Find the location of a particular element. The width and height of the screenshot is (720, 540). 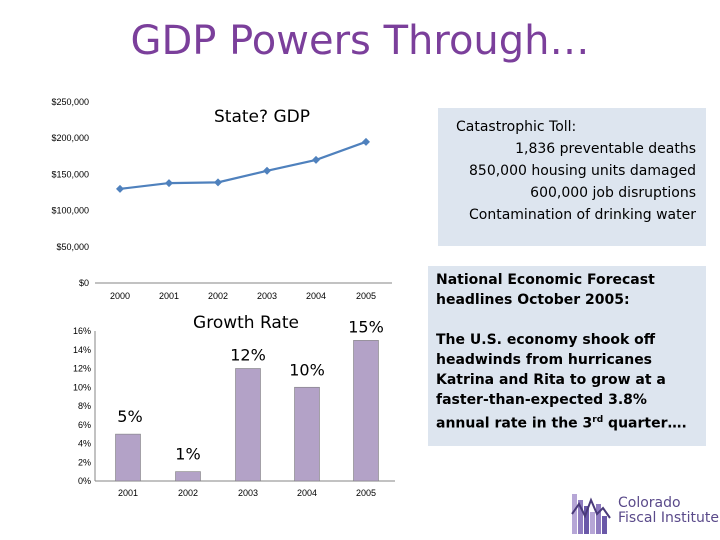

gdp-x-tick-label: 2003 is located at coordinates (267, 296).